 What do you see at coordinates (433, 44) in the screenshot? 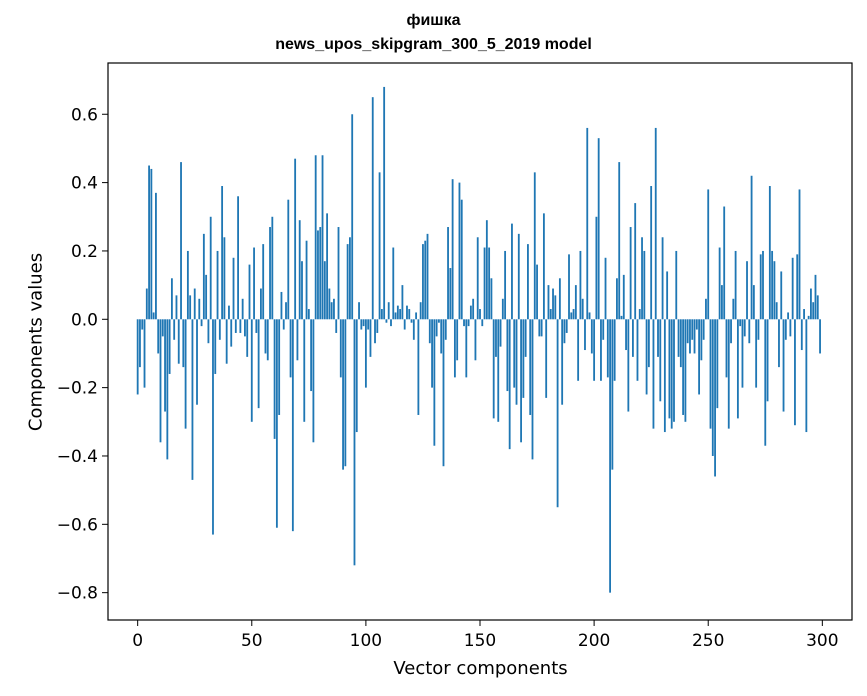
I see `chart-subtitle: news_upos_skipgram_300_5_2019 model` at bounding box center [433, 44].